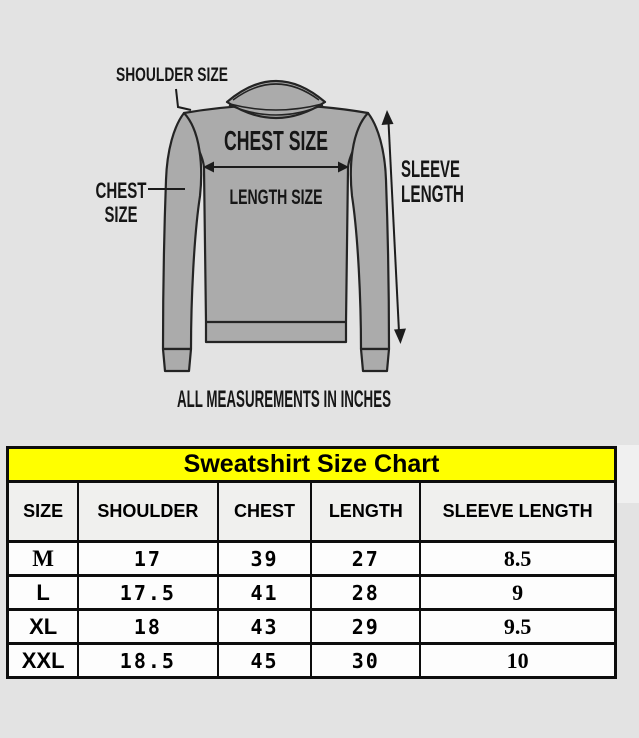 The image size is (639, 738). Describe the element at coordinates (172, 75) in the screenshot. I see `shoulder-size-label: SHOULDER SIZE` at that location.